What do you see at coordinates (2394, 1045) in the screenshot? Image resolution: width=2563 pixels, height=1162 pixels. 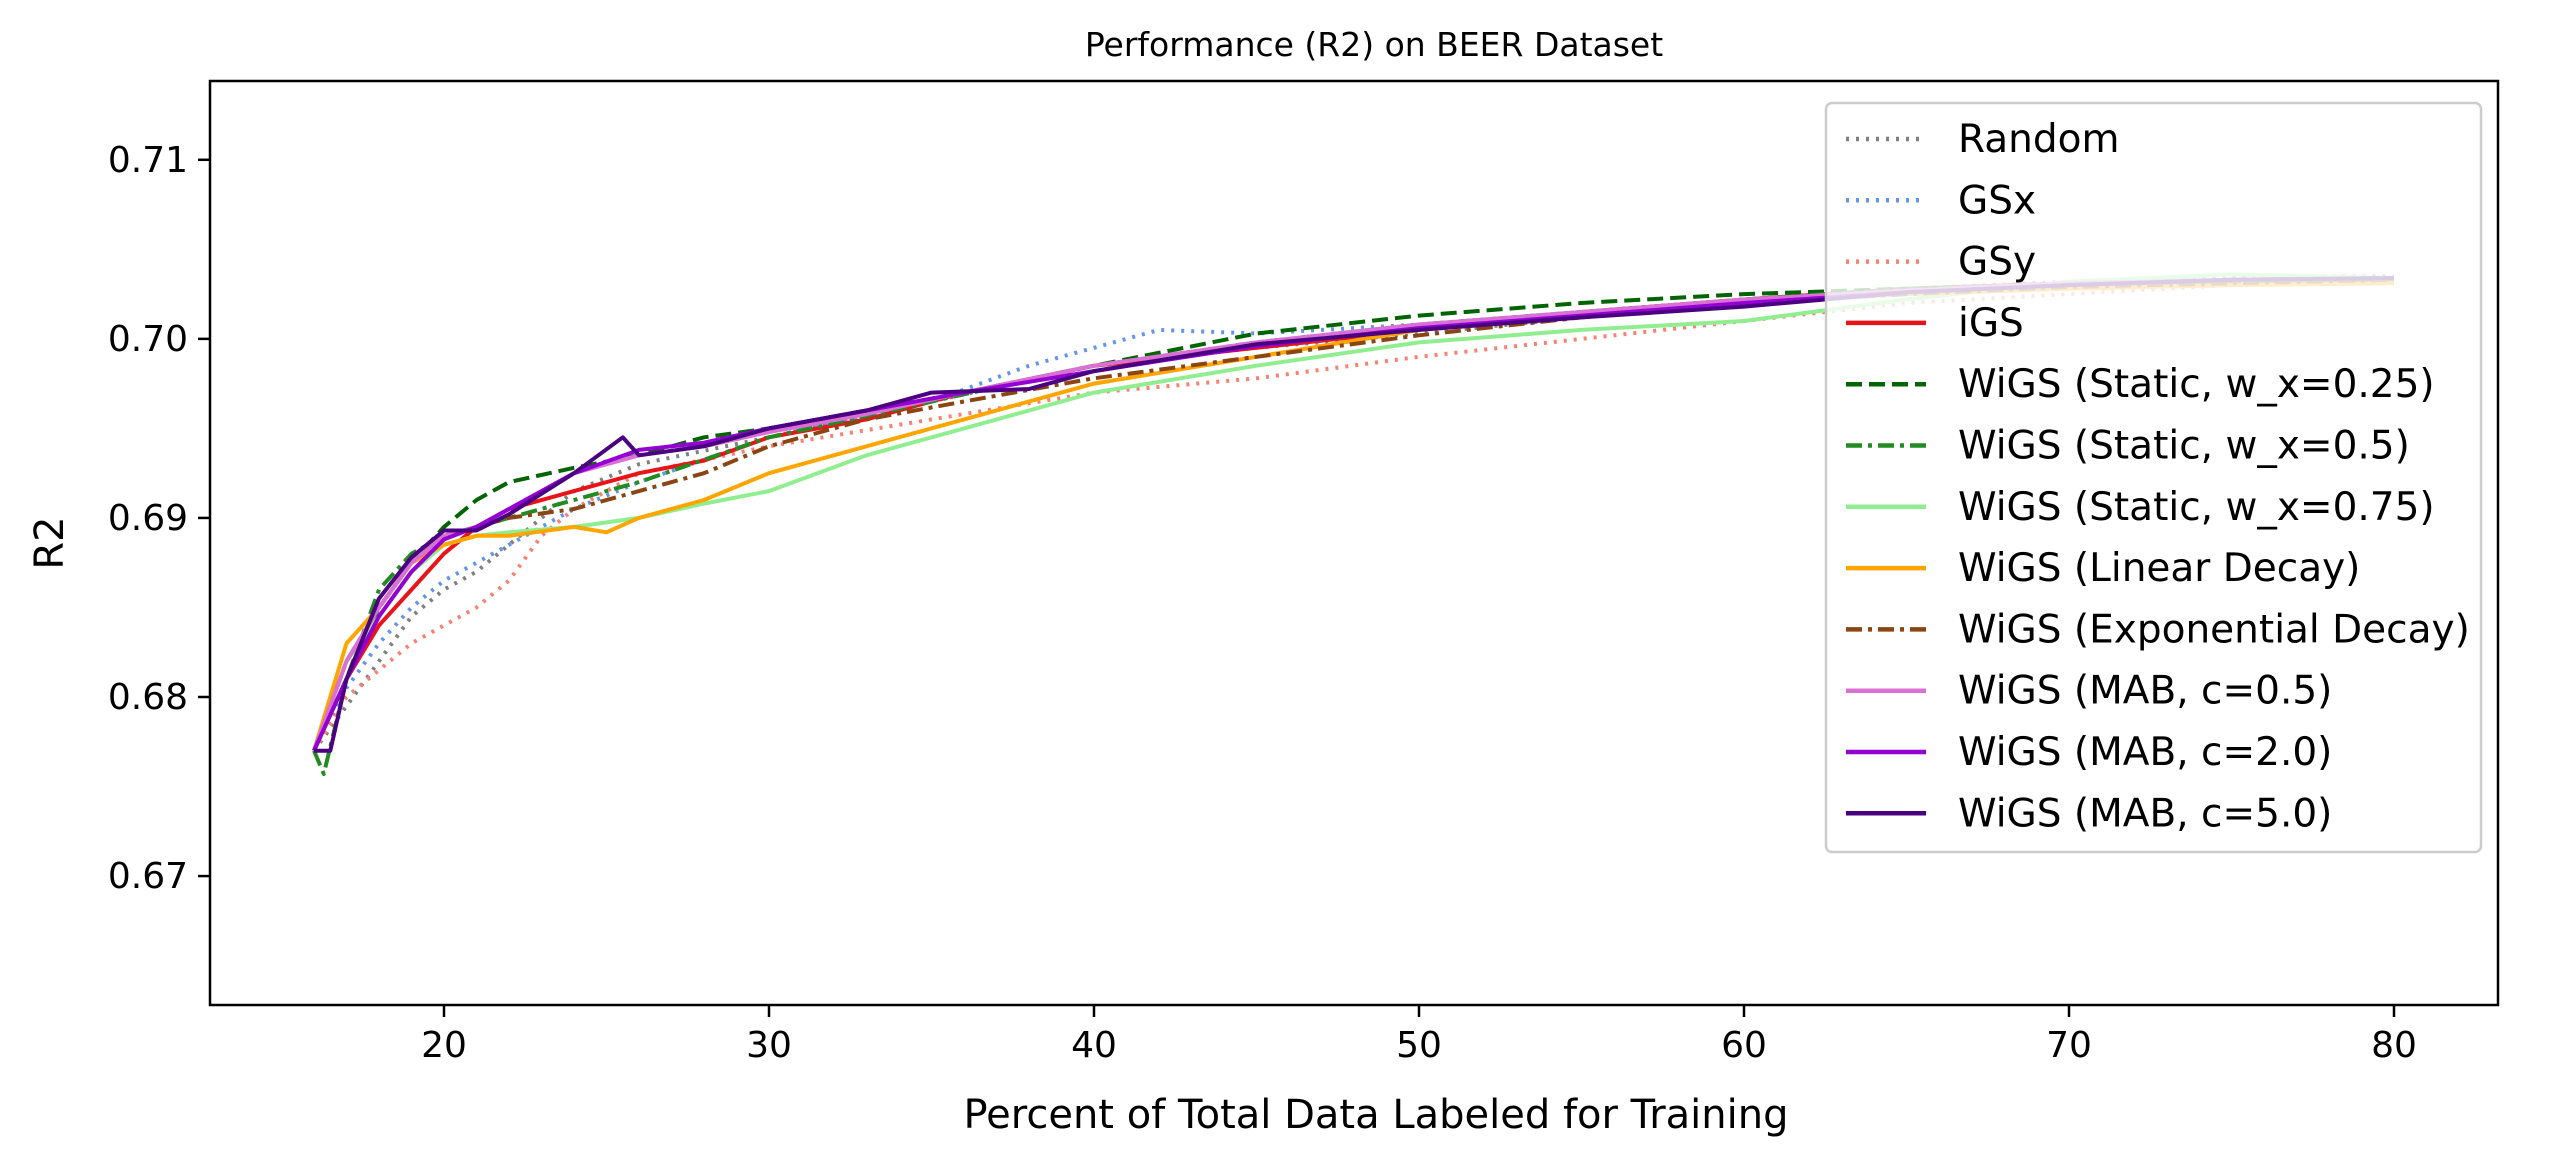 I see `x-tick-label: 80` at bounding box center [2394, 1045].